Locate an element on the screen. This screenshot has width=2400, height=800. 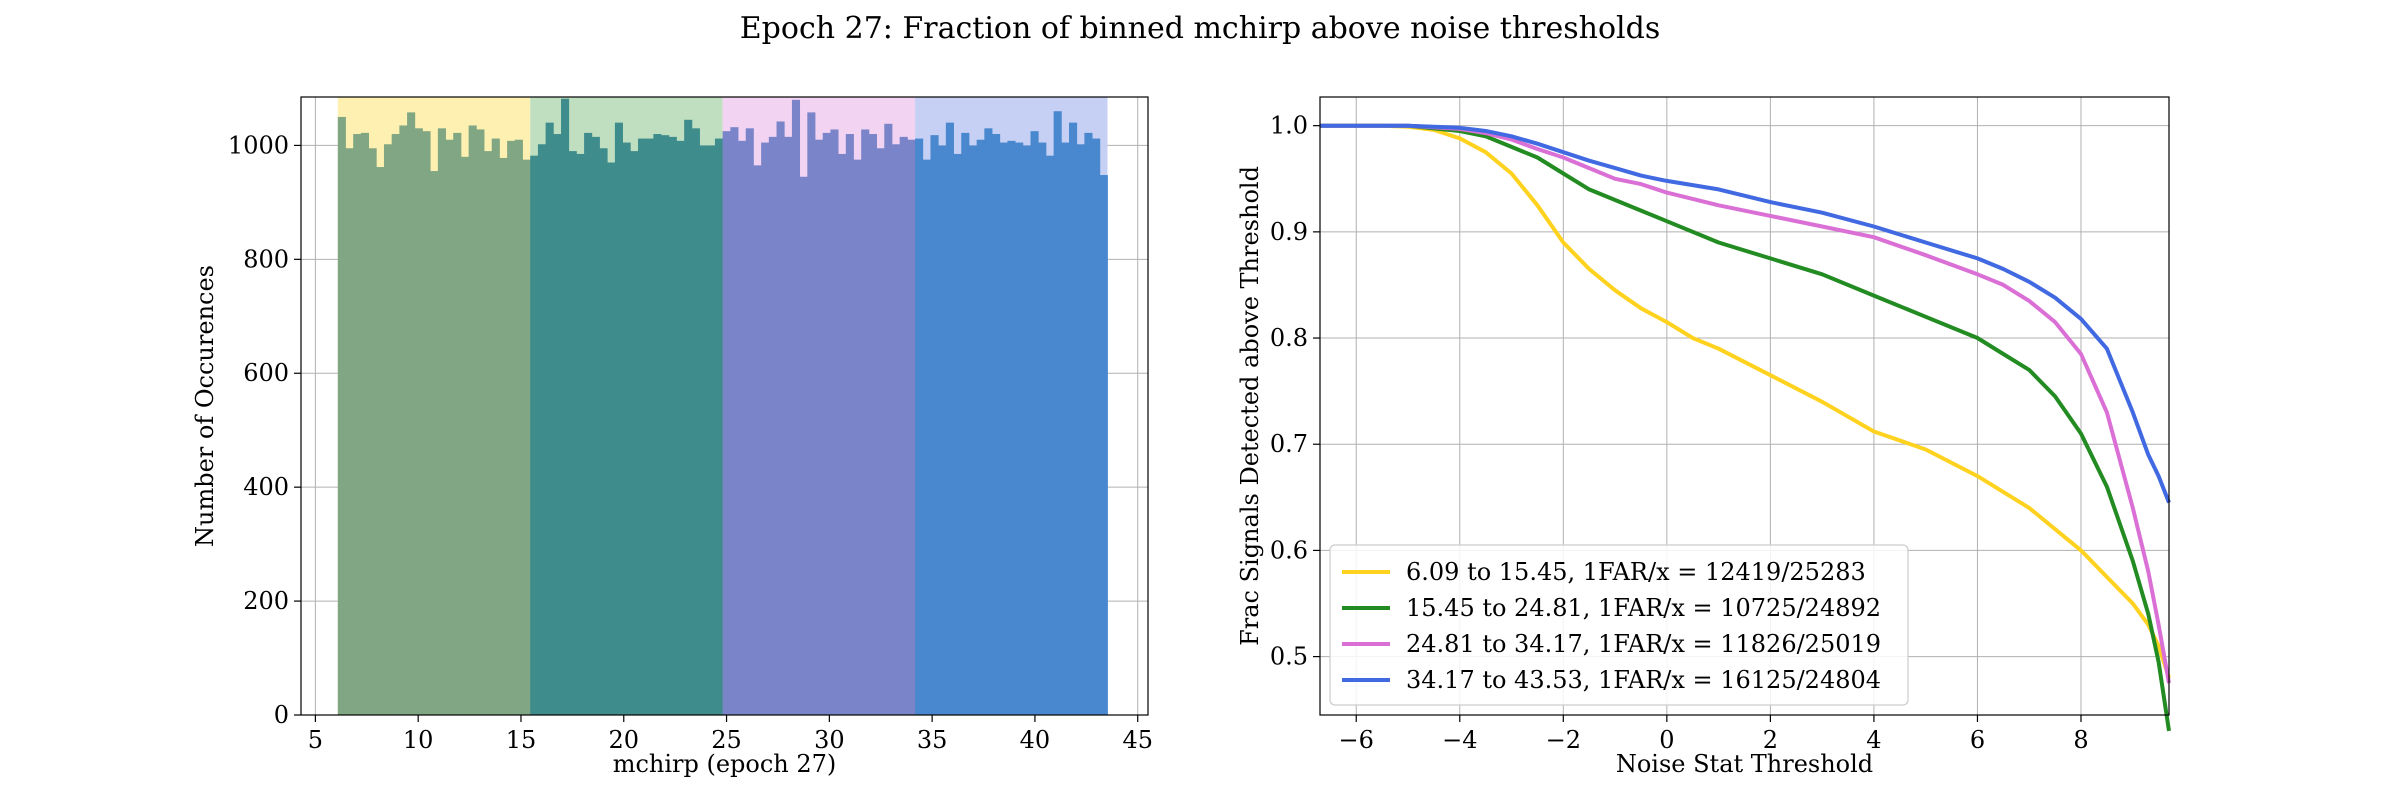
line-x-axis-label: Noise Stat Threshold is located at coordinates (1744, 764).